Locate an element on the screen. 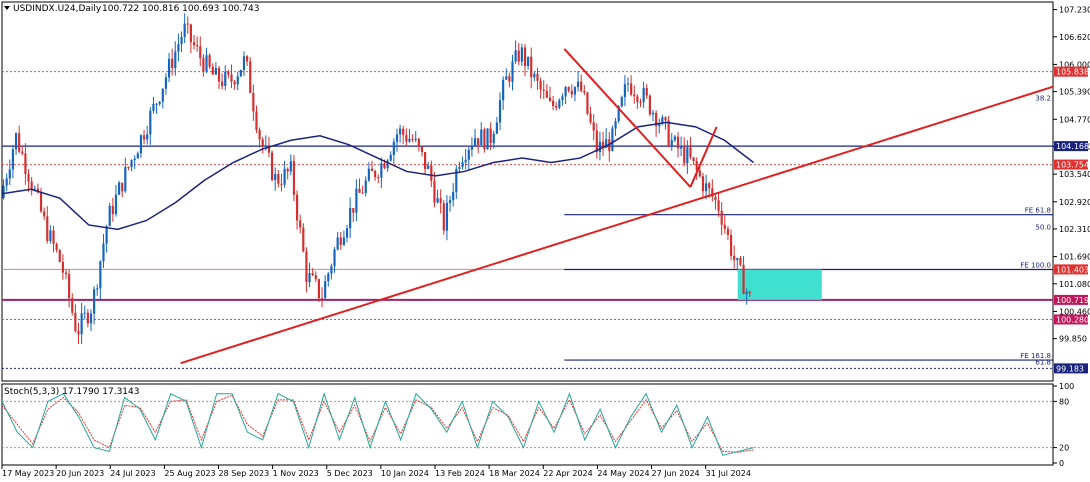 Image resolution: width=1090 pixels, height=482 pixels. x-tick-label: 24 May 2024 is located at coordinates (623, 473).